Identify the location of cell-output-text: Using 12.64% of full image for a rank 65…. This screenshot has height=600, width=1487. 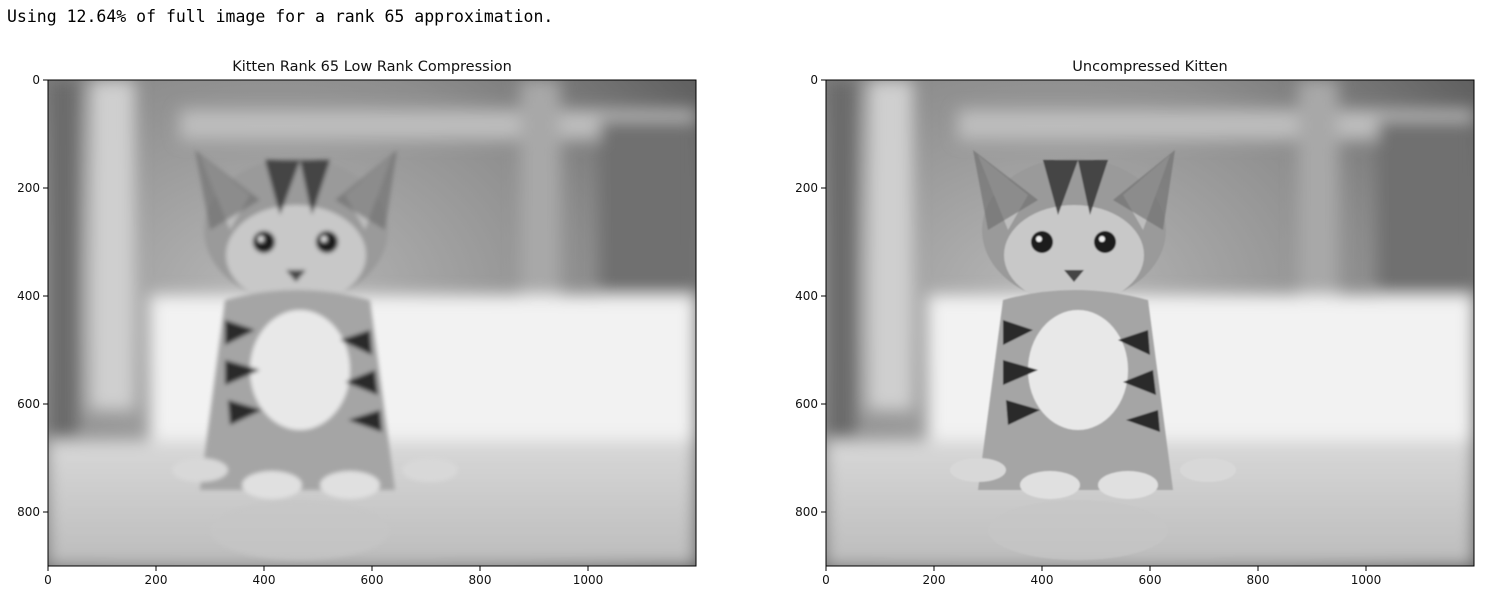
(280, 16).